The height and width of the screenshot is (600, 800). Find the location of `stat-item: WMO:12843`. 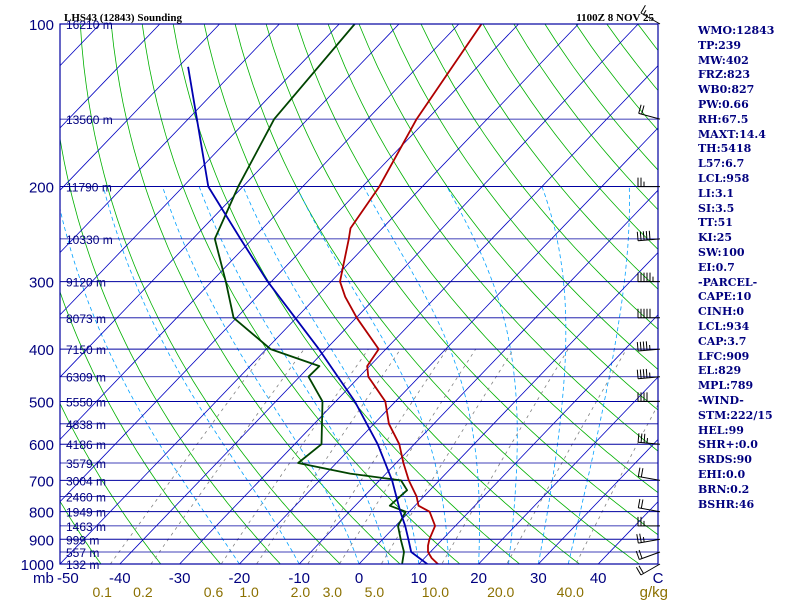

stat-item: WMO:12843 is located at coordinates (736, 30).